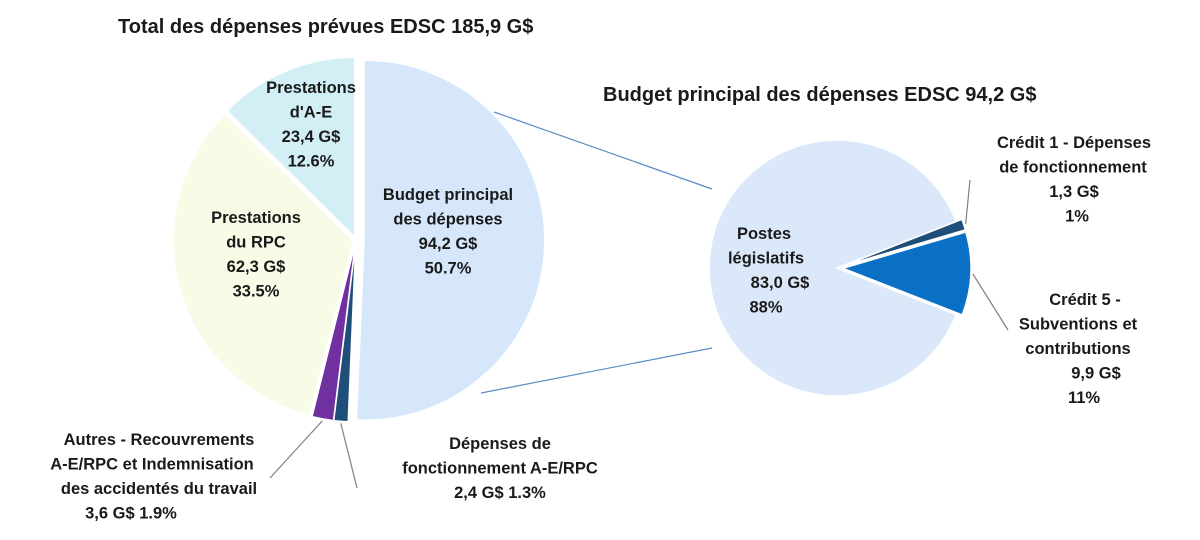 This screenshot has width=1200, height=540. Describe the element at coordinates (159, 489) in the screenshot. I see `label-des-accident-s-du-travail: des accidentés du travail` at that location.